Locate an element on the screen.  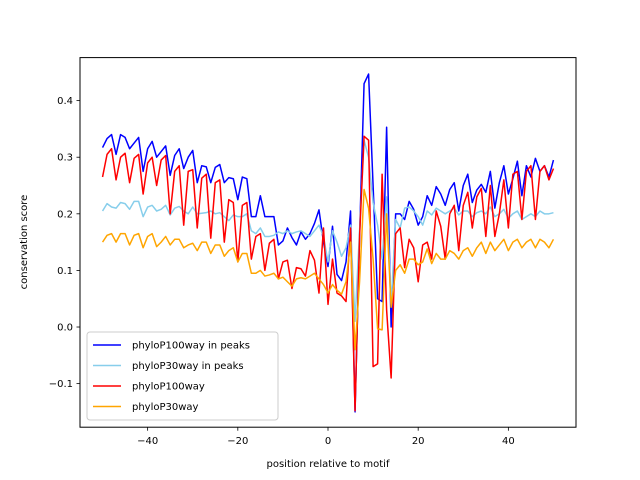
y-tick-label: 0.1 is located at coordinates (65, 271).